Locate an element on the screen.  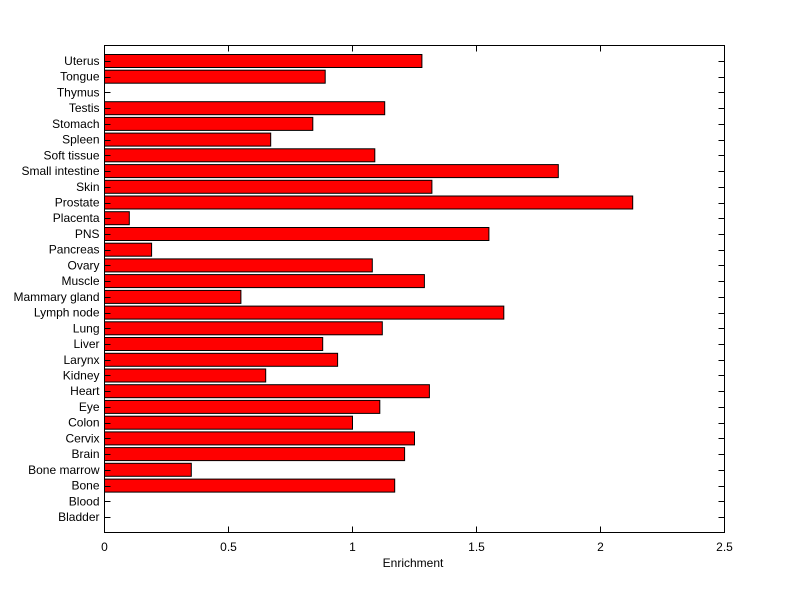
y-tick-label: Prostate is located at coordinates (77, 203).